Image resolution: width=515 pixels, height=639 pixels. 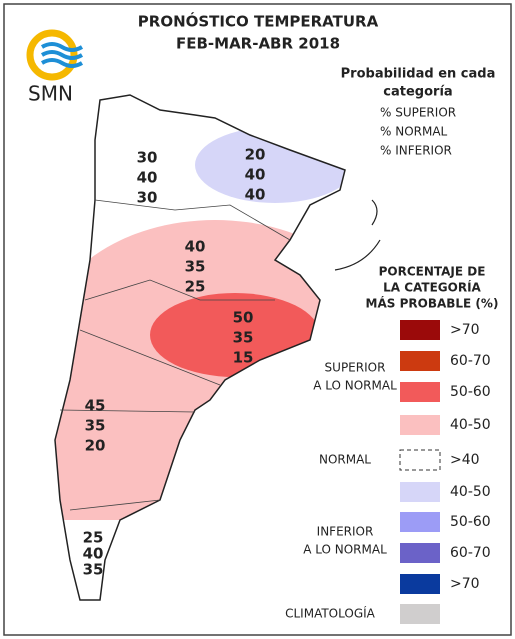 What do you see at coordinates (243, 318) in the screenshot?
I see `region-value: 50` at bounding box center [243, 318].